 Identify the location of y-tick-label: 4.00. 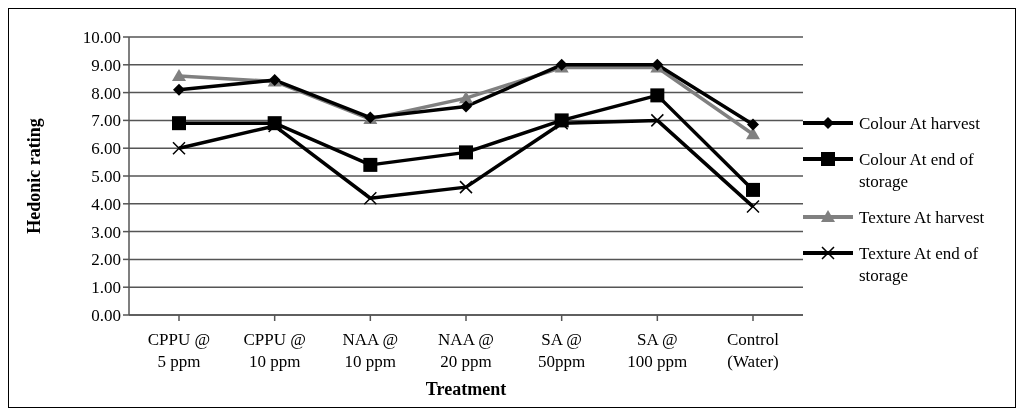
(106, 204).